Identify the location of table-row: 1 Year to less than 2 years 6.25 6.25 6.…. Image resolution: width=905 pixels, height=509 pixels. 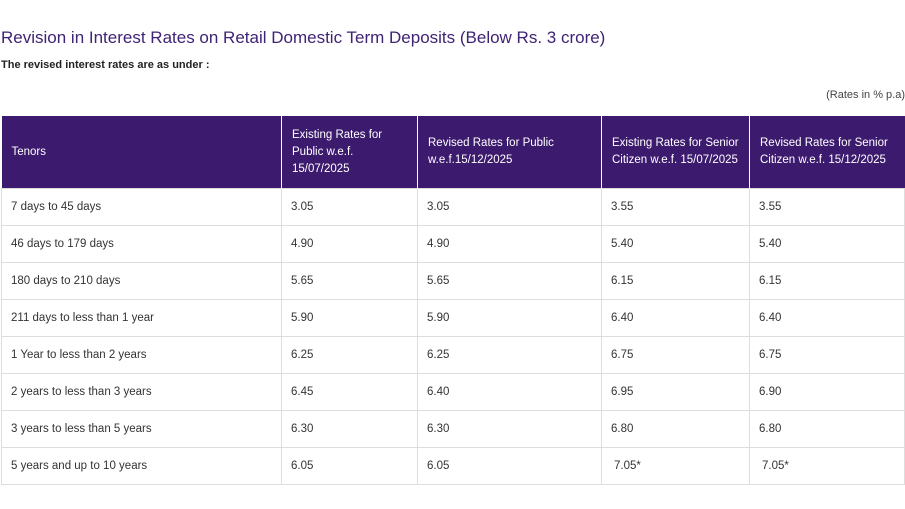
(453, 355).